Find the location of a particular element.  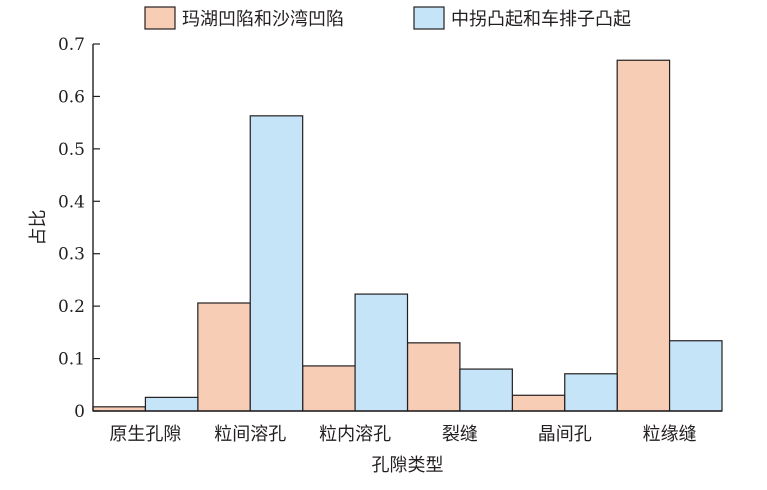

legend-label-series1: 玛湖凹陷和沙湾凹陷 is located at coordinates (263, 19).